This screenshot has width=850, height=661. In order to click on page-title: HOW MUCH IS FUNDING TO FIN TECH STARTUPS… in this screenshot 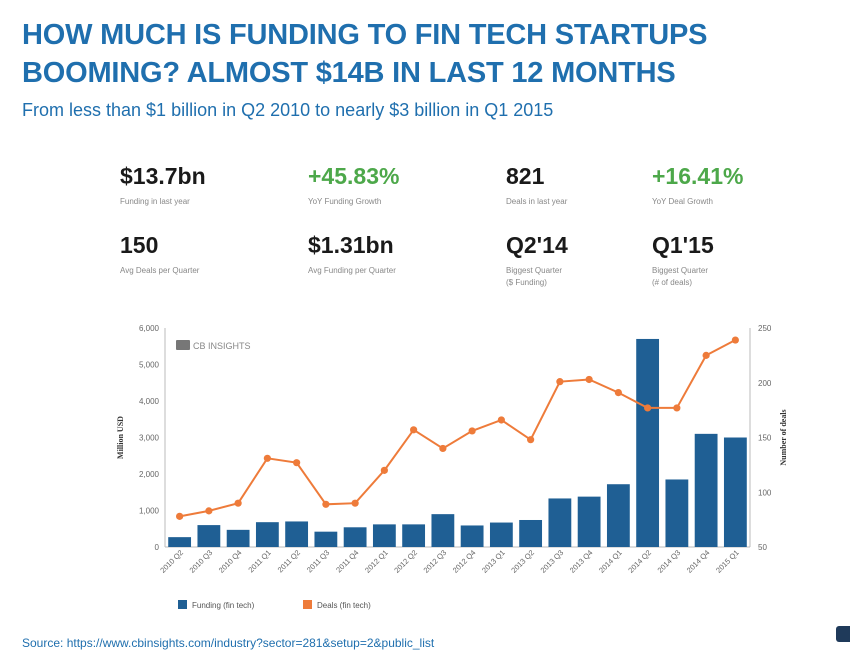, I will do `click(432, 54)`.